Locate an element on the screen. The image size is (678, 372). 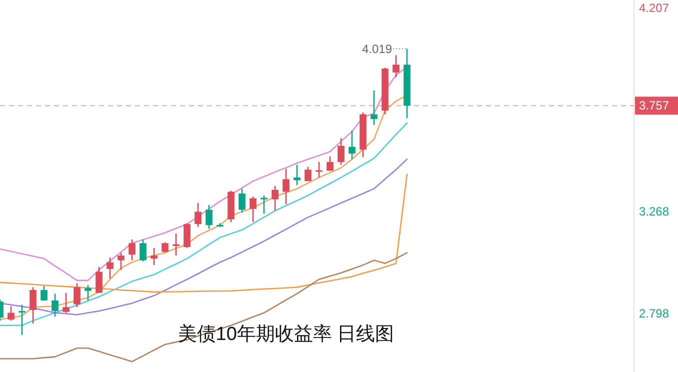
ref-line-label: 3.757 is located at coordinates (654, 105).